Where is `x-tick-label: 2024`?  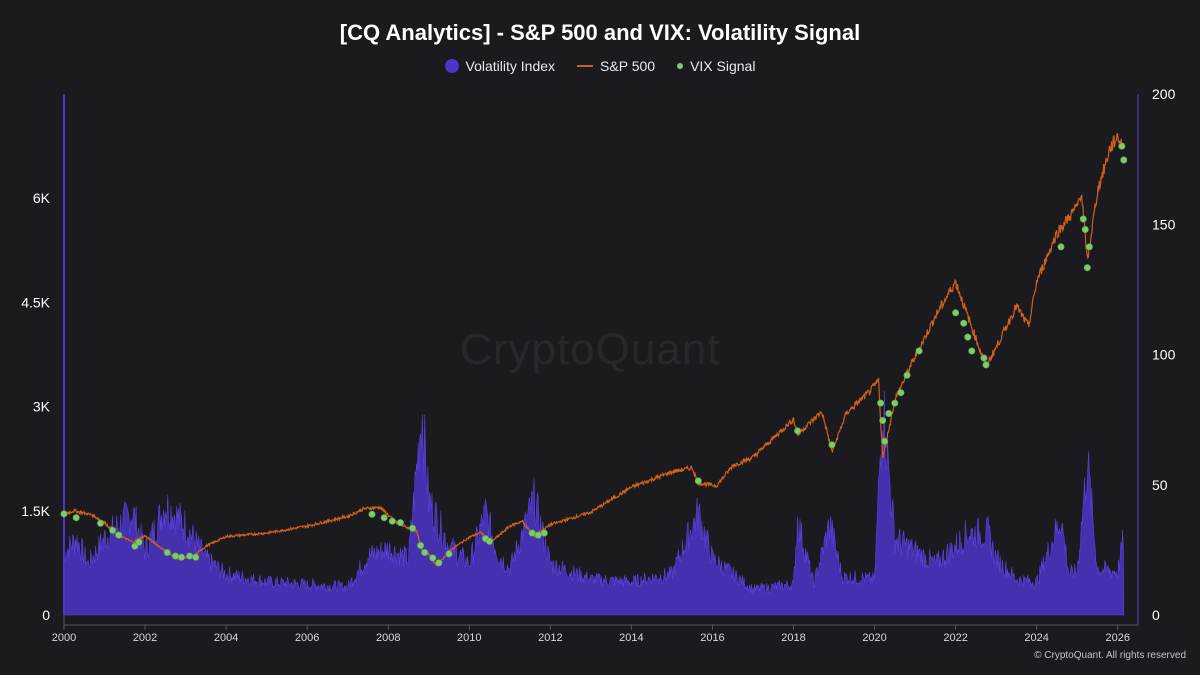 x-tick-label: 2024 is located at coordinates (1036, 638).